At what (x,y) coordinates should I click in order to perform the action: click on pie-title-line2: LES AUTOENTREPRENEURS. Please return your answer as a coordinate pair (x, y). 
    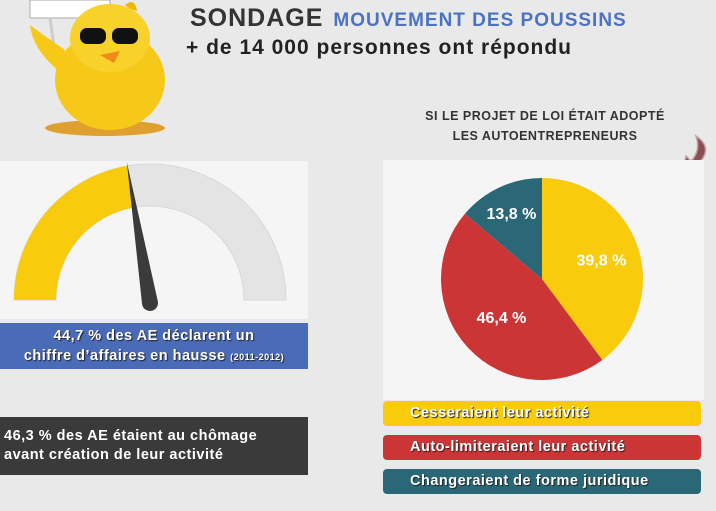
    Looking at the image, I should click on (545, 136).